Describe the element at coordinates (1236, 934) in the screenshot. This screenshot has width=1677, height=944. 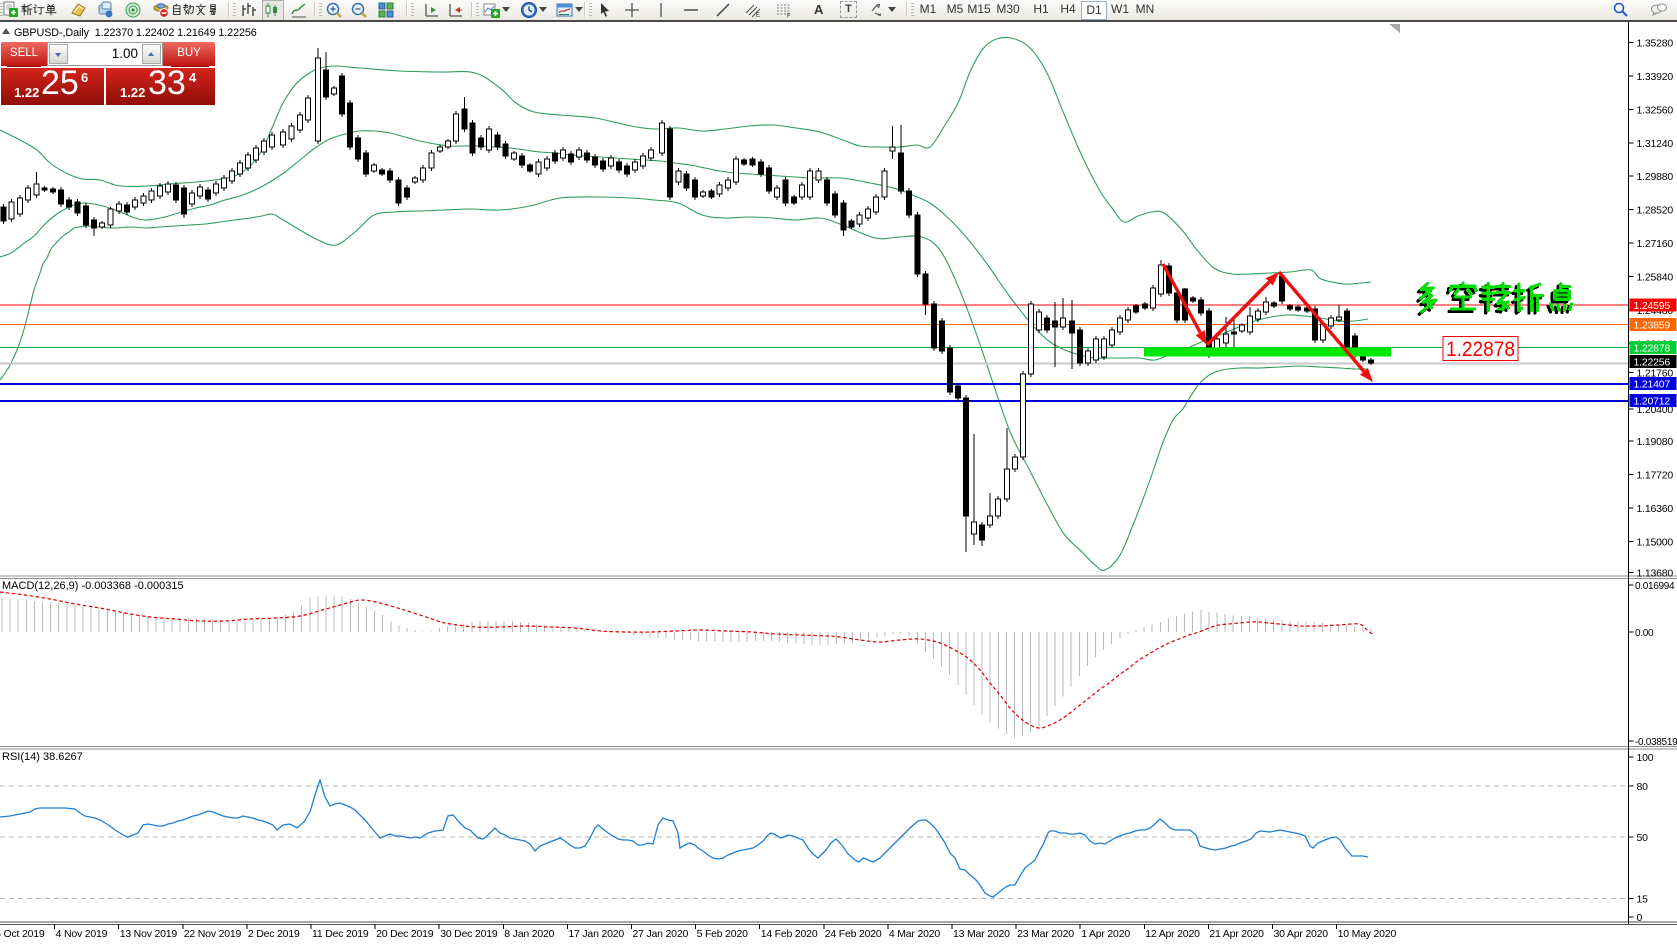
I see `svg-text: 21 Apr 2020` at that location.